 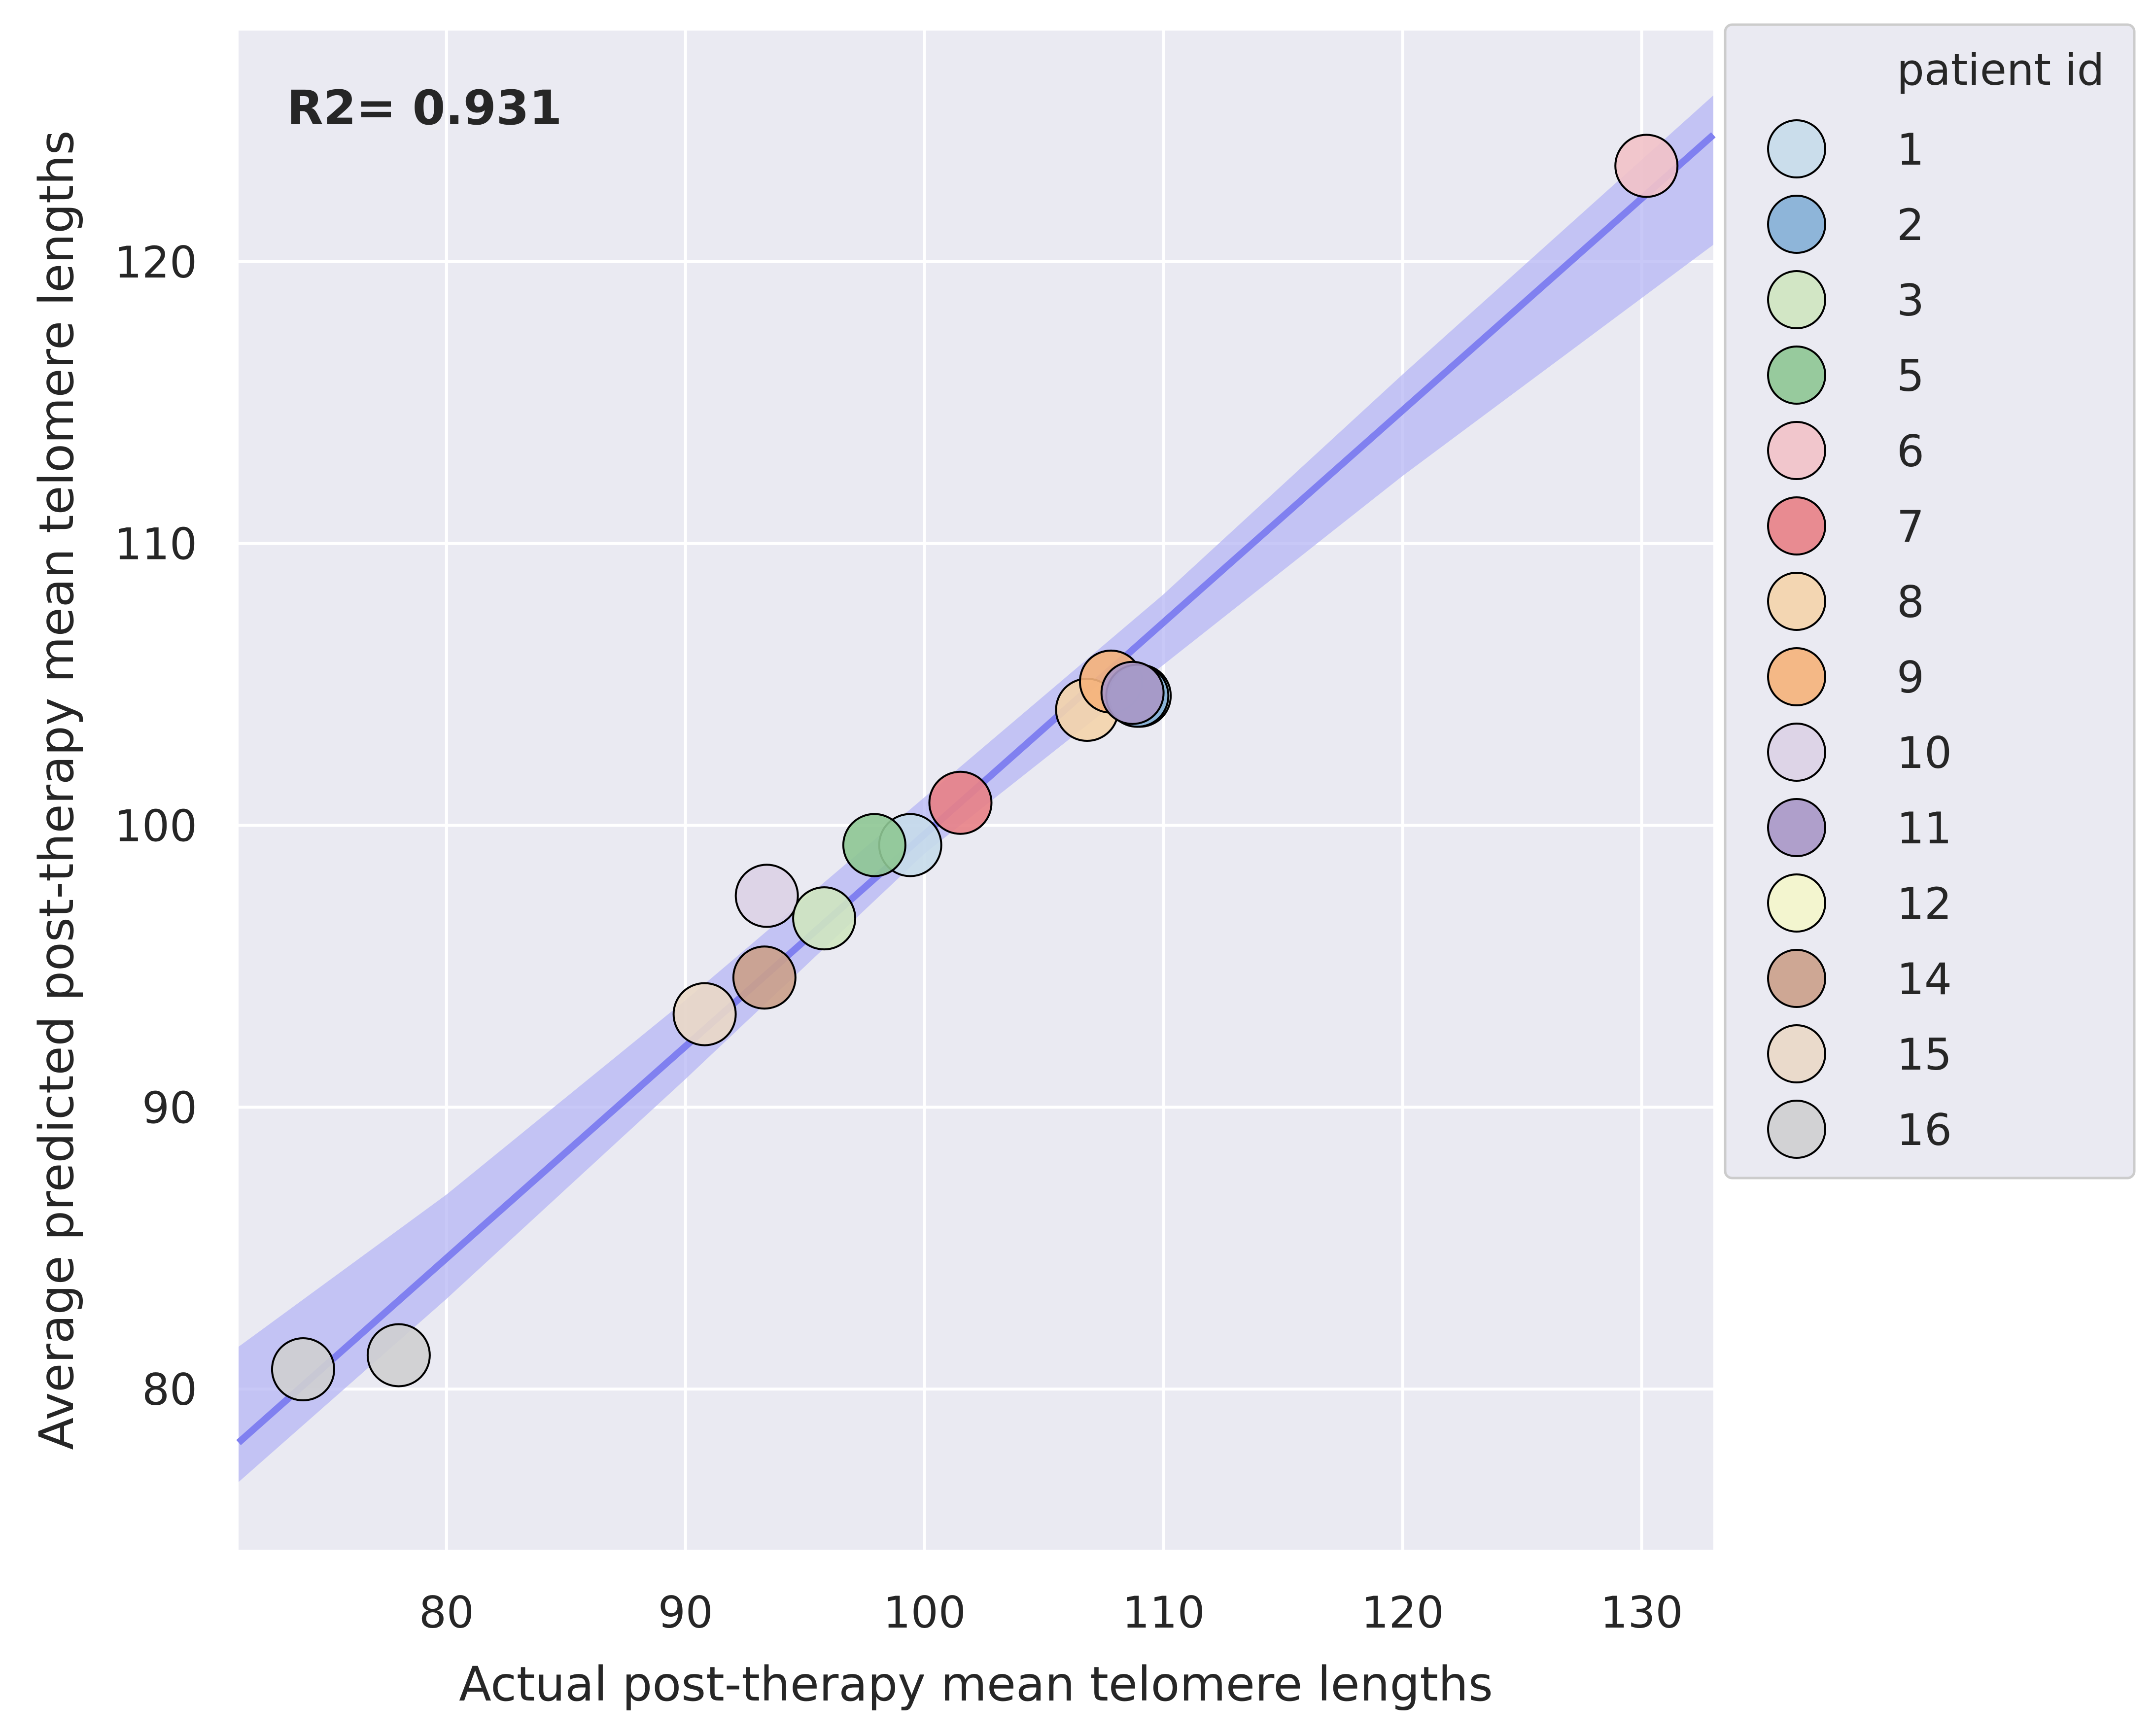 I want to click on legend-label: 7, so click(x=1911, y=526).